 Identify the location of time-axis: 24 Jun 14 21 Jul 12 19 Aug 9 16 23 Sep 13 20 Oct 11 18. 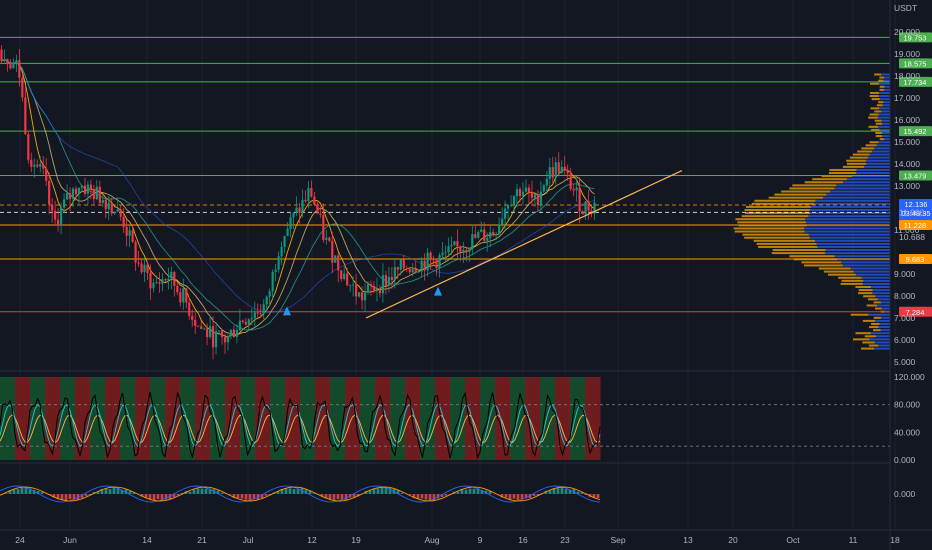
(457, 540).